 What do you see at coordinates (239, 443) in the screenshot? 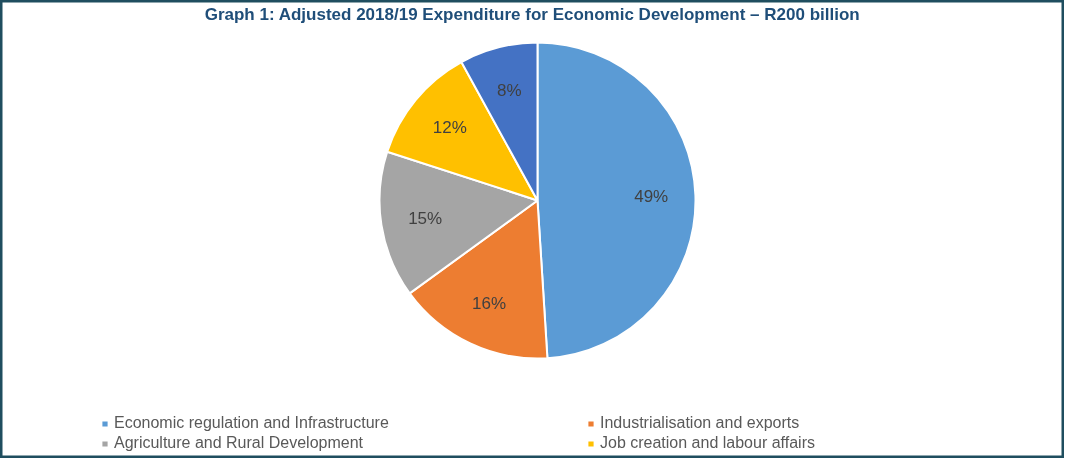
I see `legend-label: Agriculture and Rural Development` at bounding box center [239, 443].